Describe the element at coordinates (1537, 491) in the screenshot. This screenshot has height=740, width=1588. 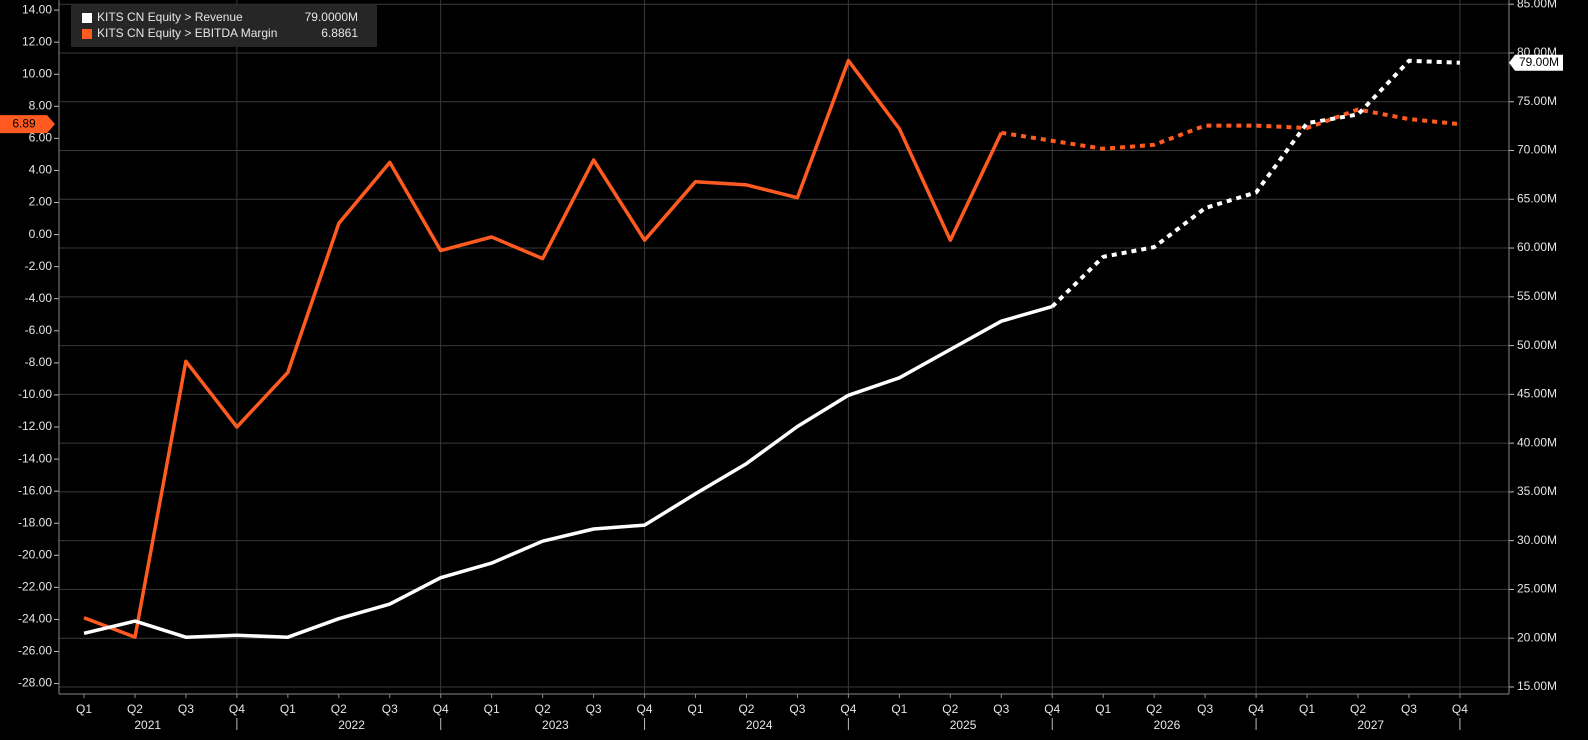
I see `y2-tick-label: 35.00M` at that location.